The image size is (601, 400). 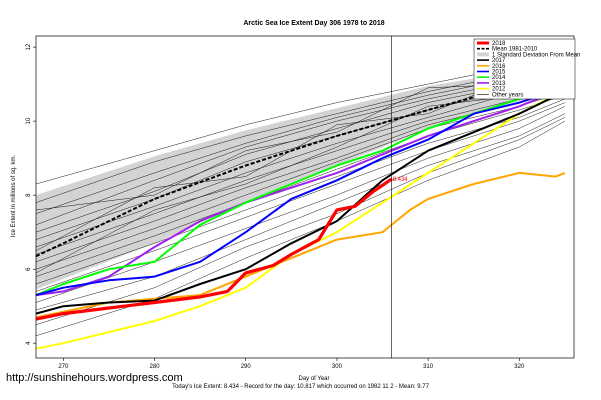 I want to click on point-value-label: 8.434, so click(x=401, y=180).